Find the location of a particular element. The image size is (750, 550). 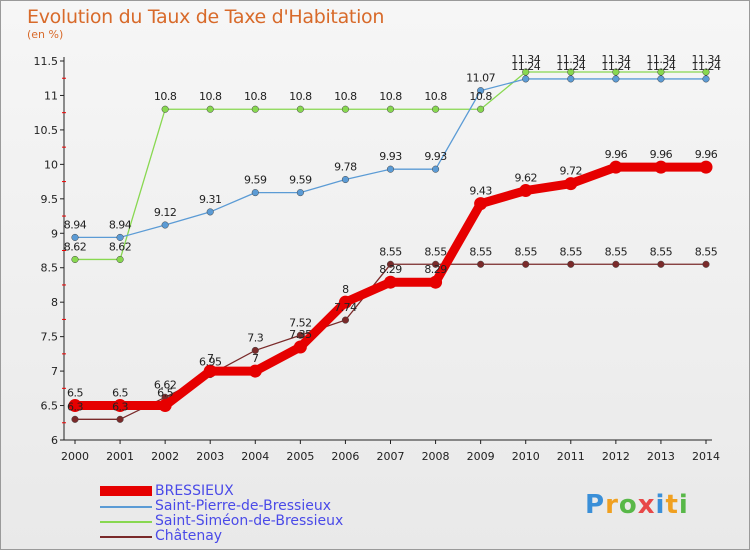

x-tick-label: 2011 is located at coordinates (571, 456).